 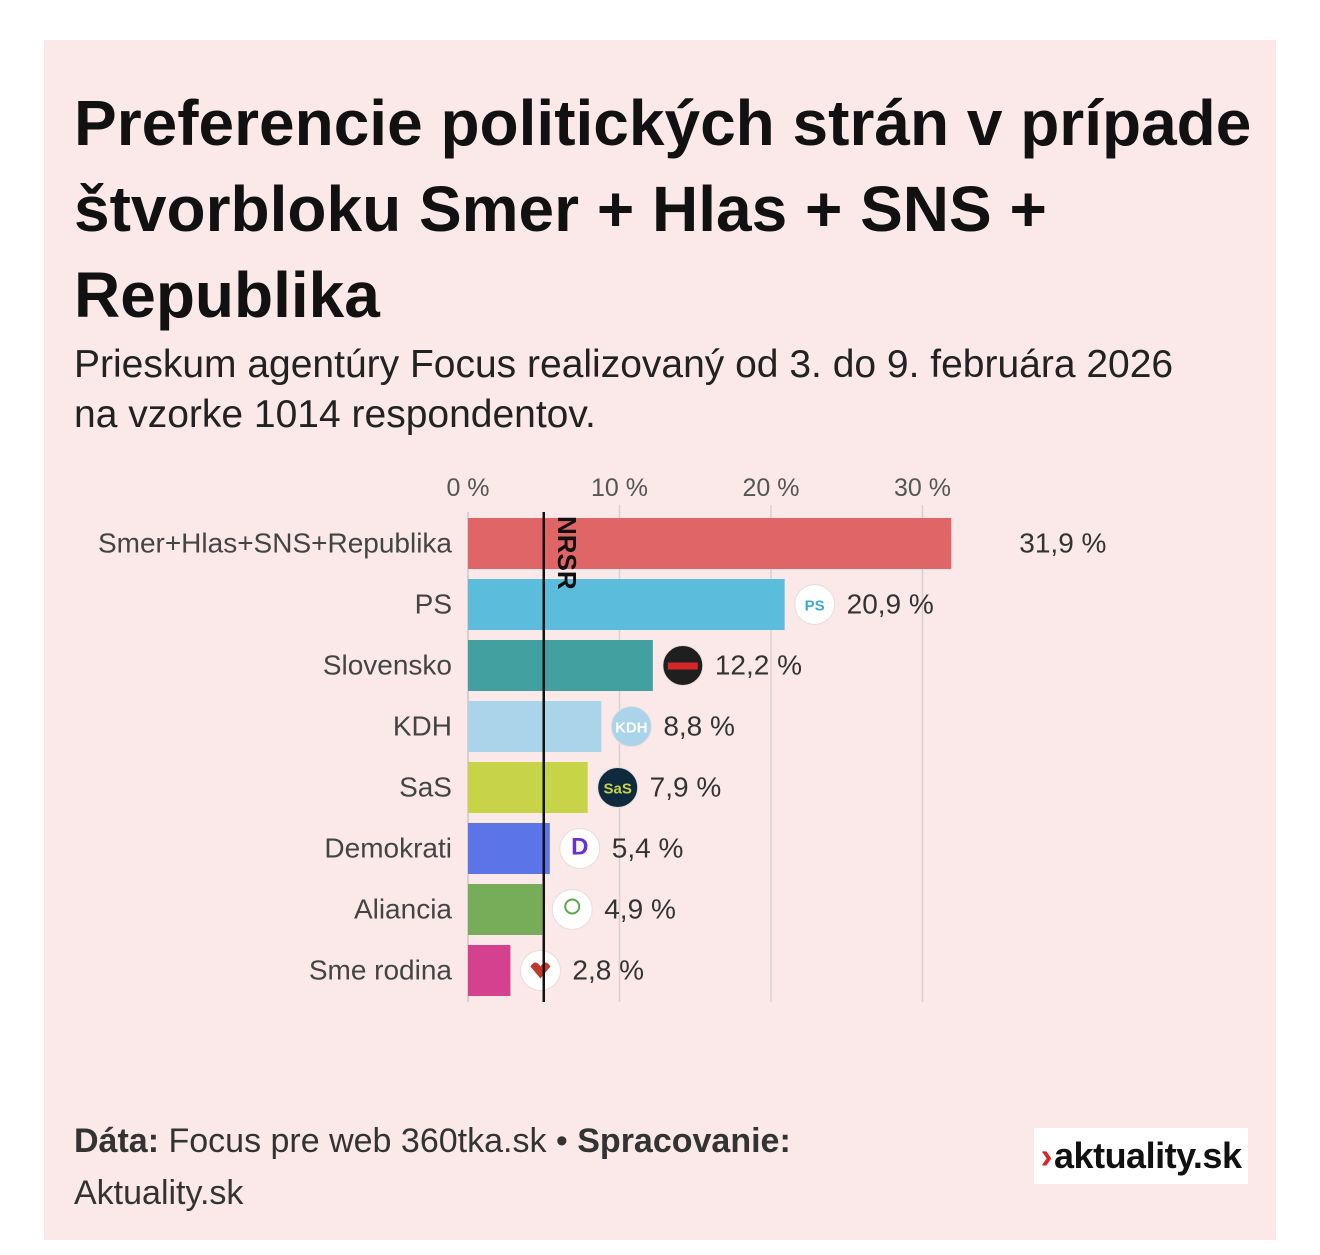 I want to click on data-source-label: Dáta:, so click(x=117, y=1141).